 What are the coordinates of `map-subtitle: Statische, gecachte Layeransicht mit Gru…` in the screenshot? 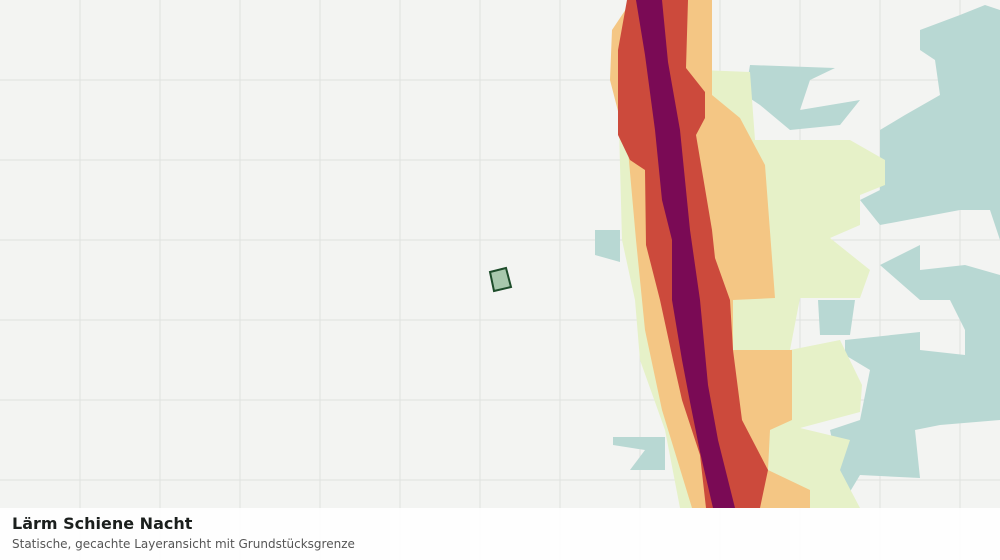 It's located at (183, 544).